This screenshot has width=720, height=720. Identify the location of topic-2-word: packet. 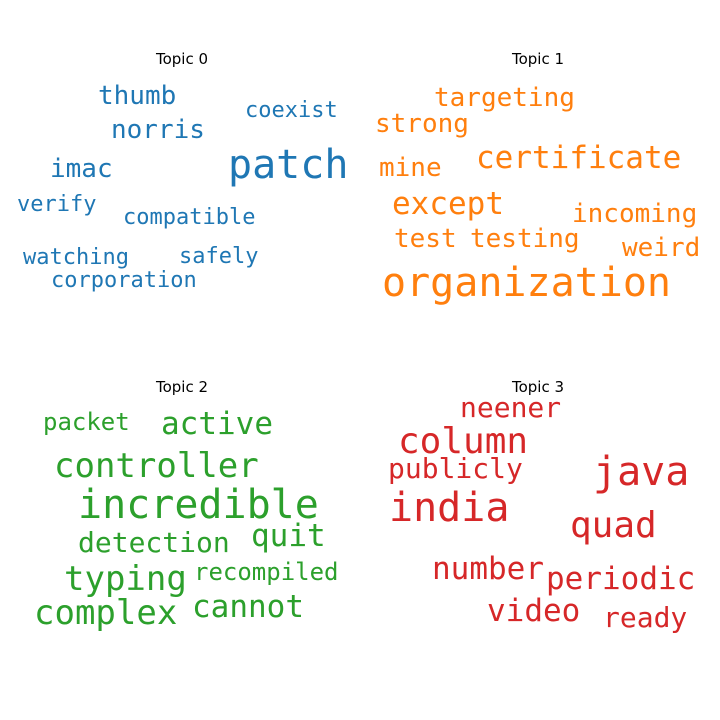
(86, 422).